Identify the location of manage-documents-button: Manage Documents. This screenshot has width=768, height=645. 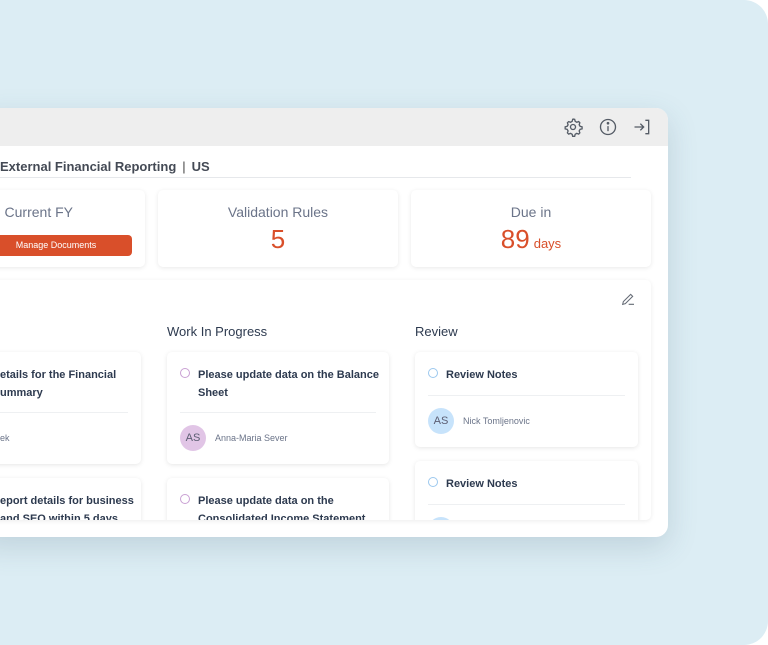
(66, 245).